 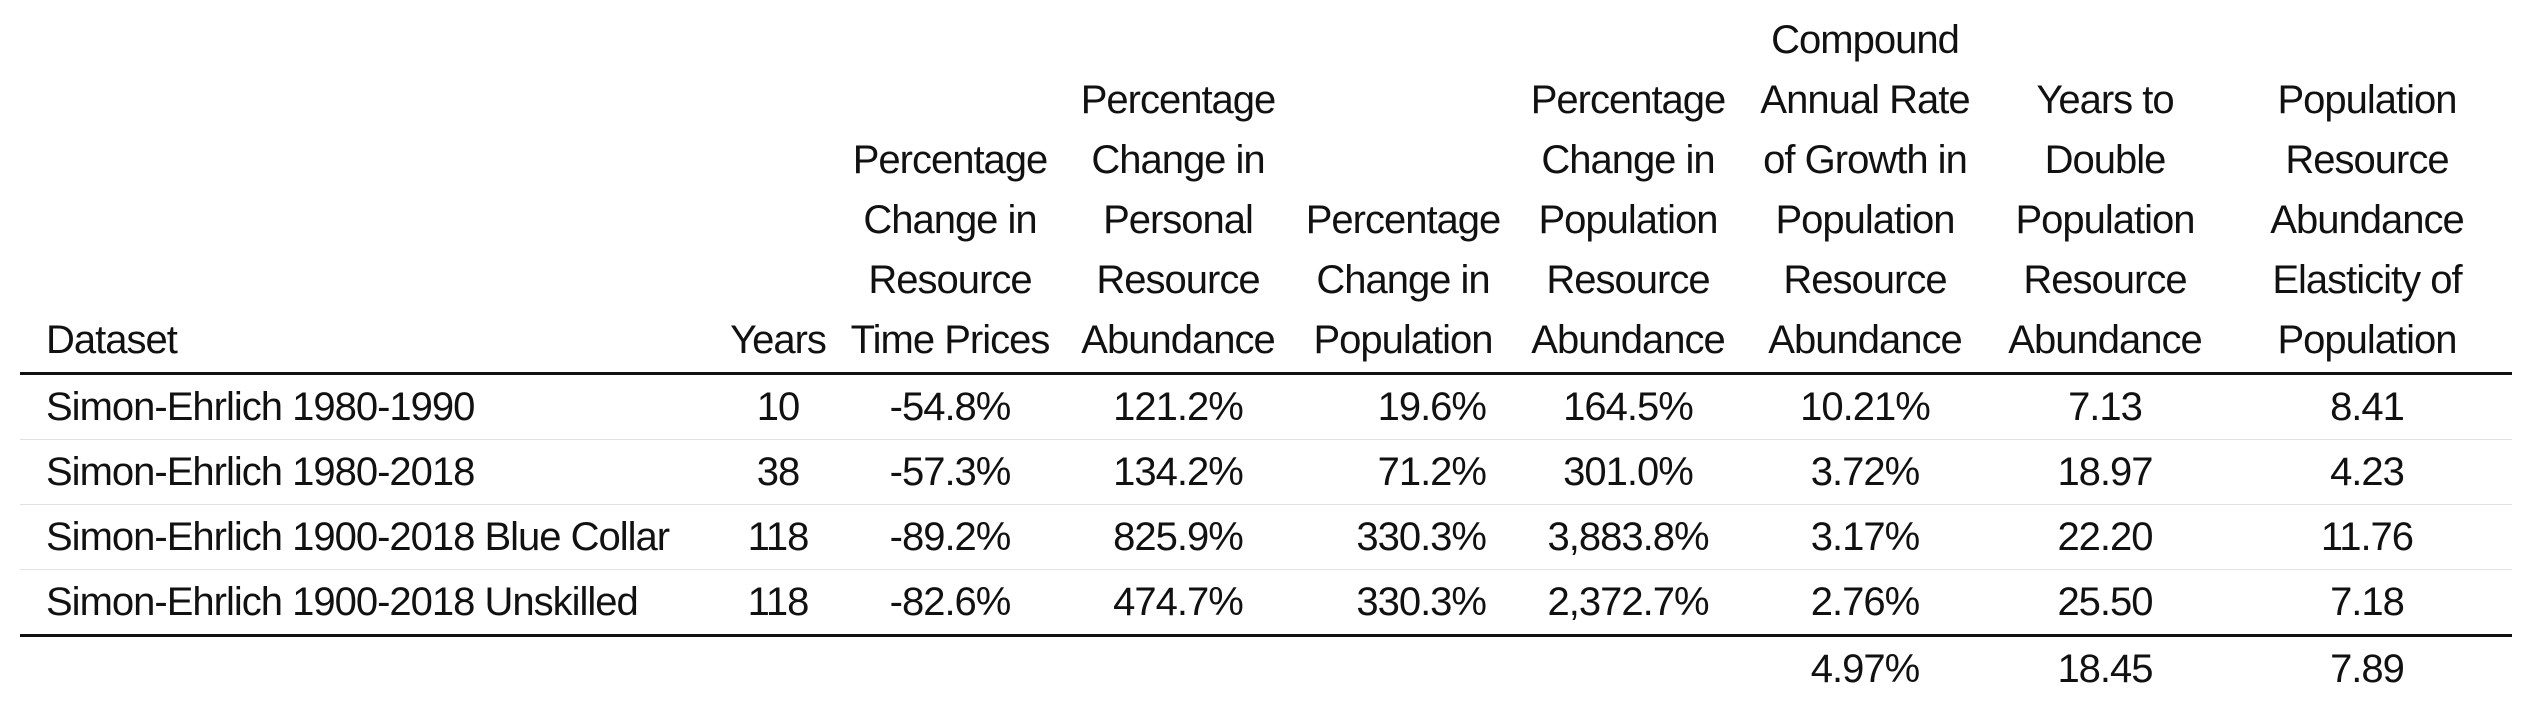 What do you see at coordinates (2105, 406) in the screenshot?
I see `cell-years-to-double: 7.13` at bounding box center [2105, 406].